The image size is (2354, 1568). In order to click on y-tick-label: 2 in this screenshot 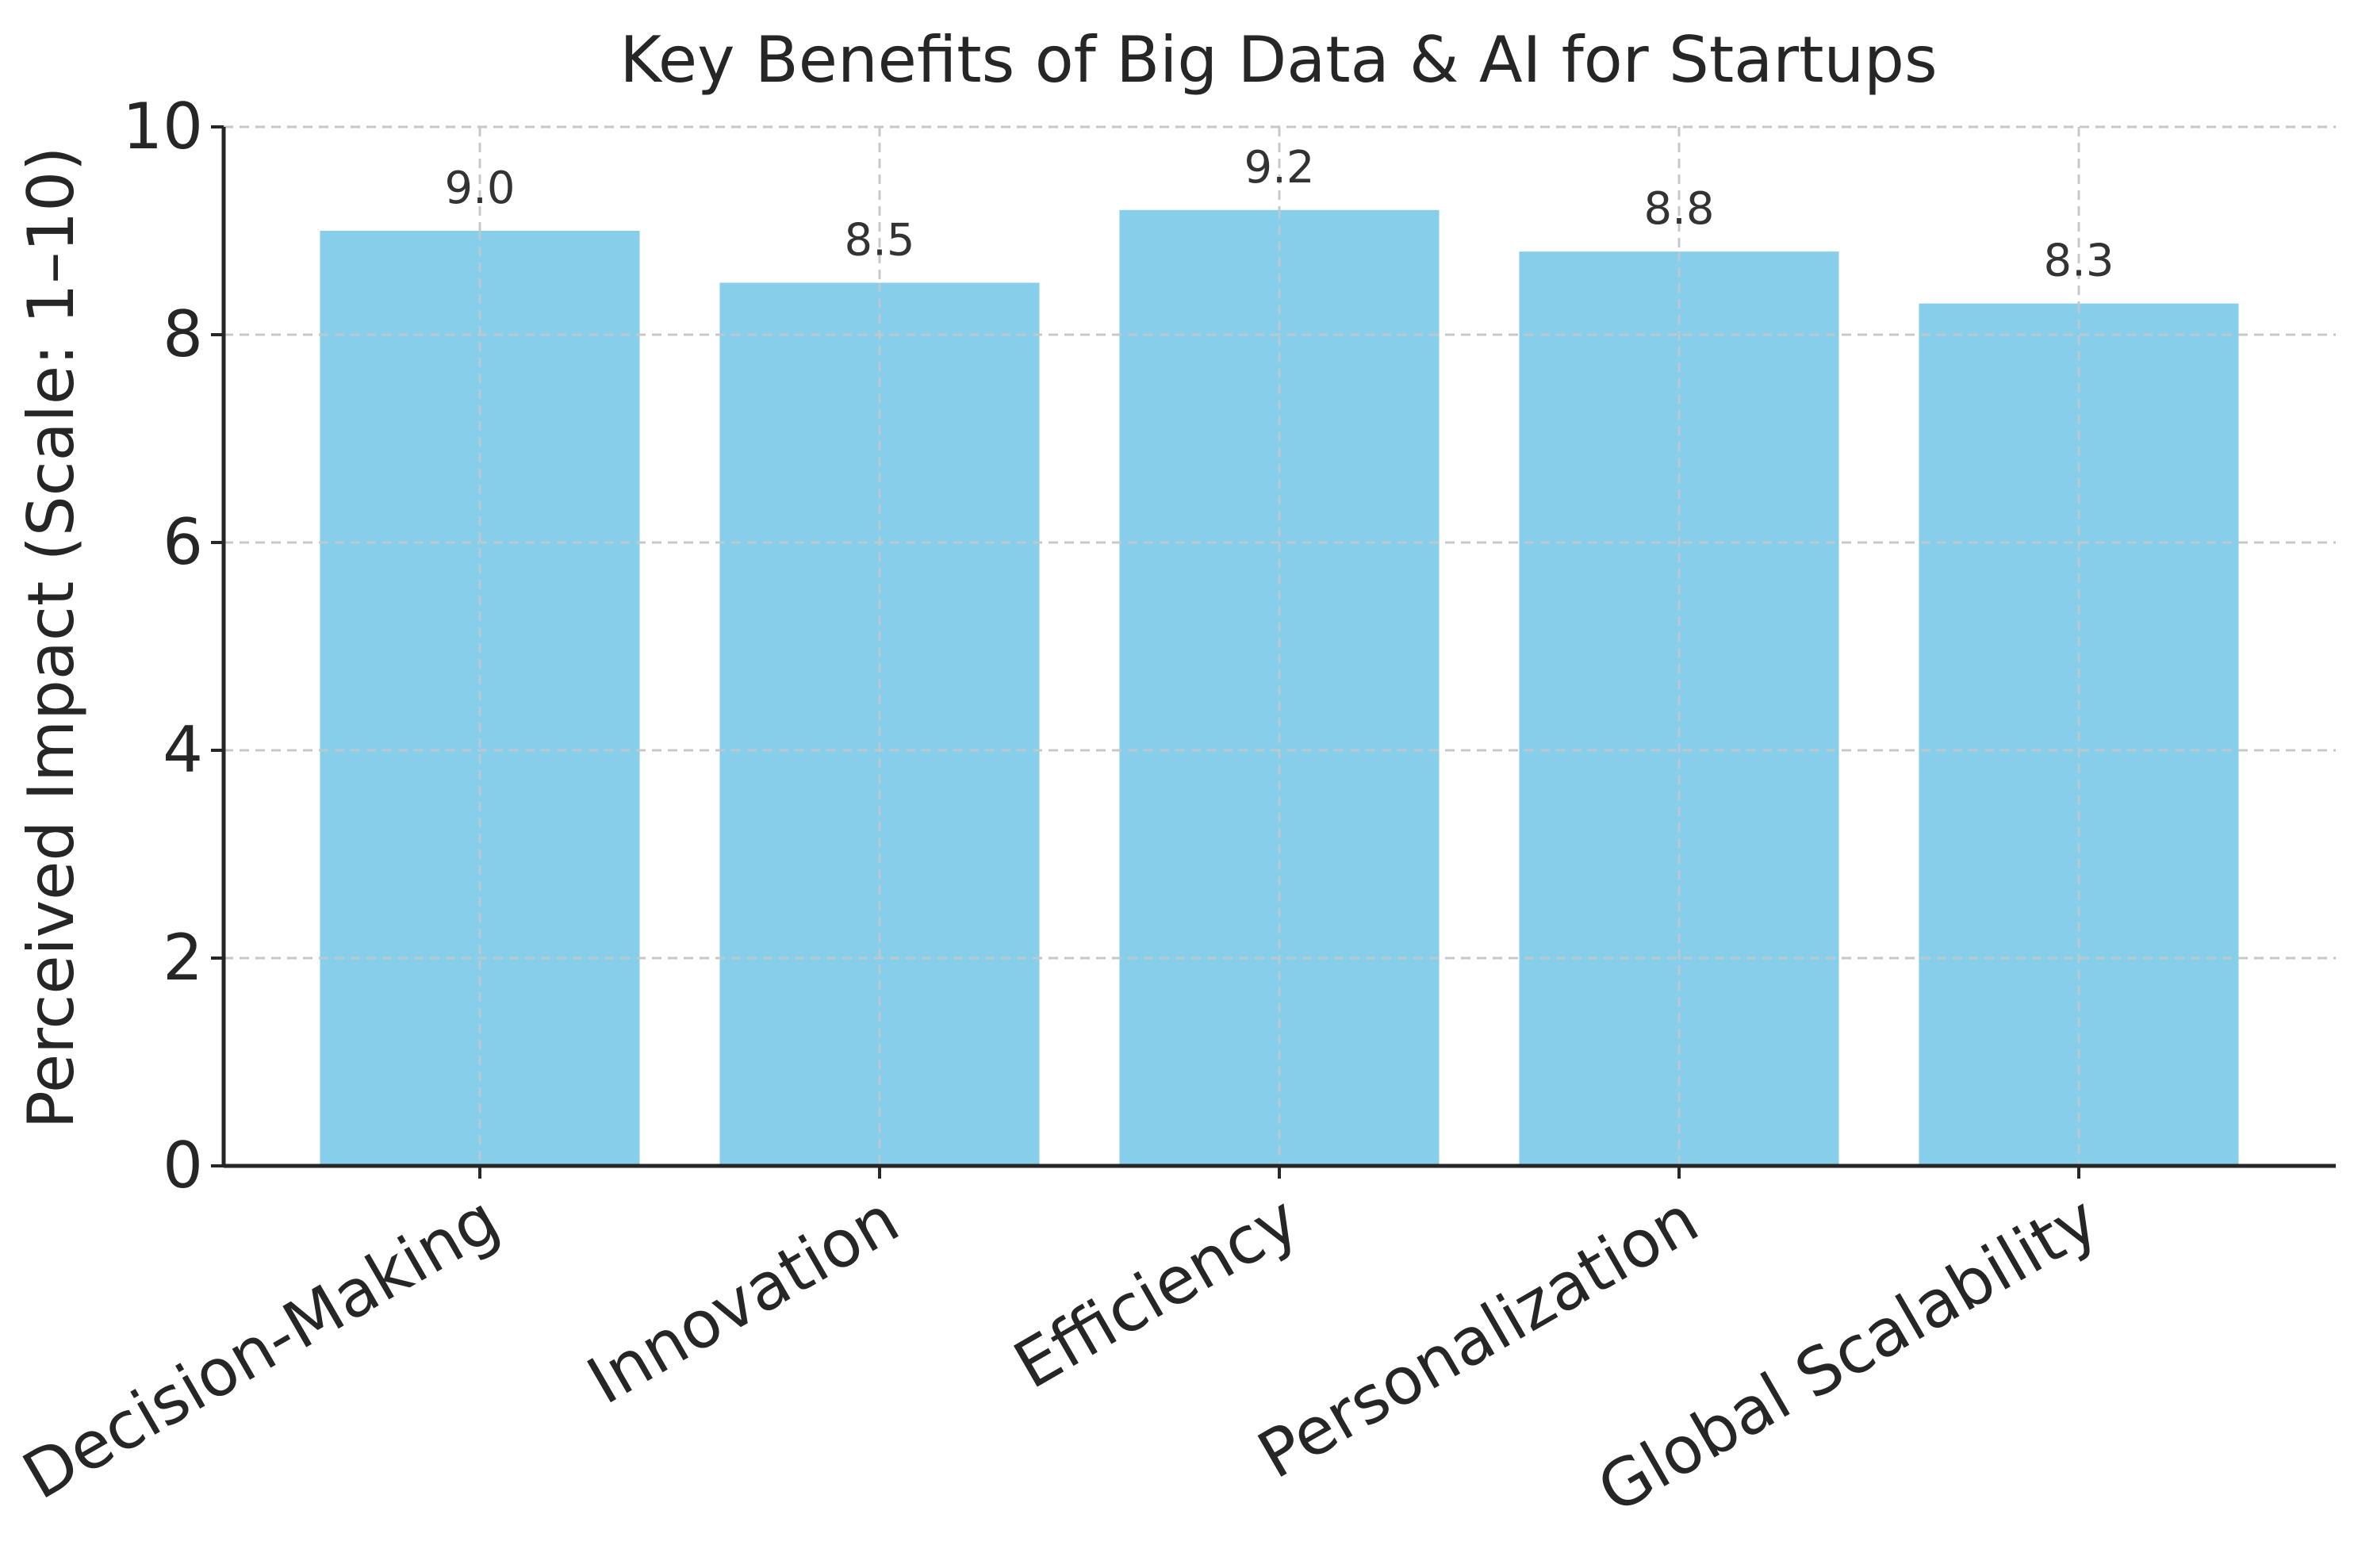, I will do `click(183, 958)`.